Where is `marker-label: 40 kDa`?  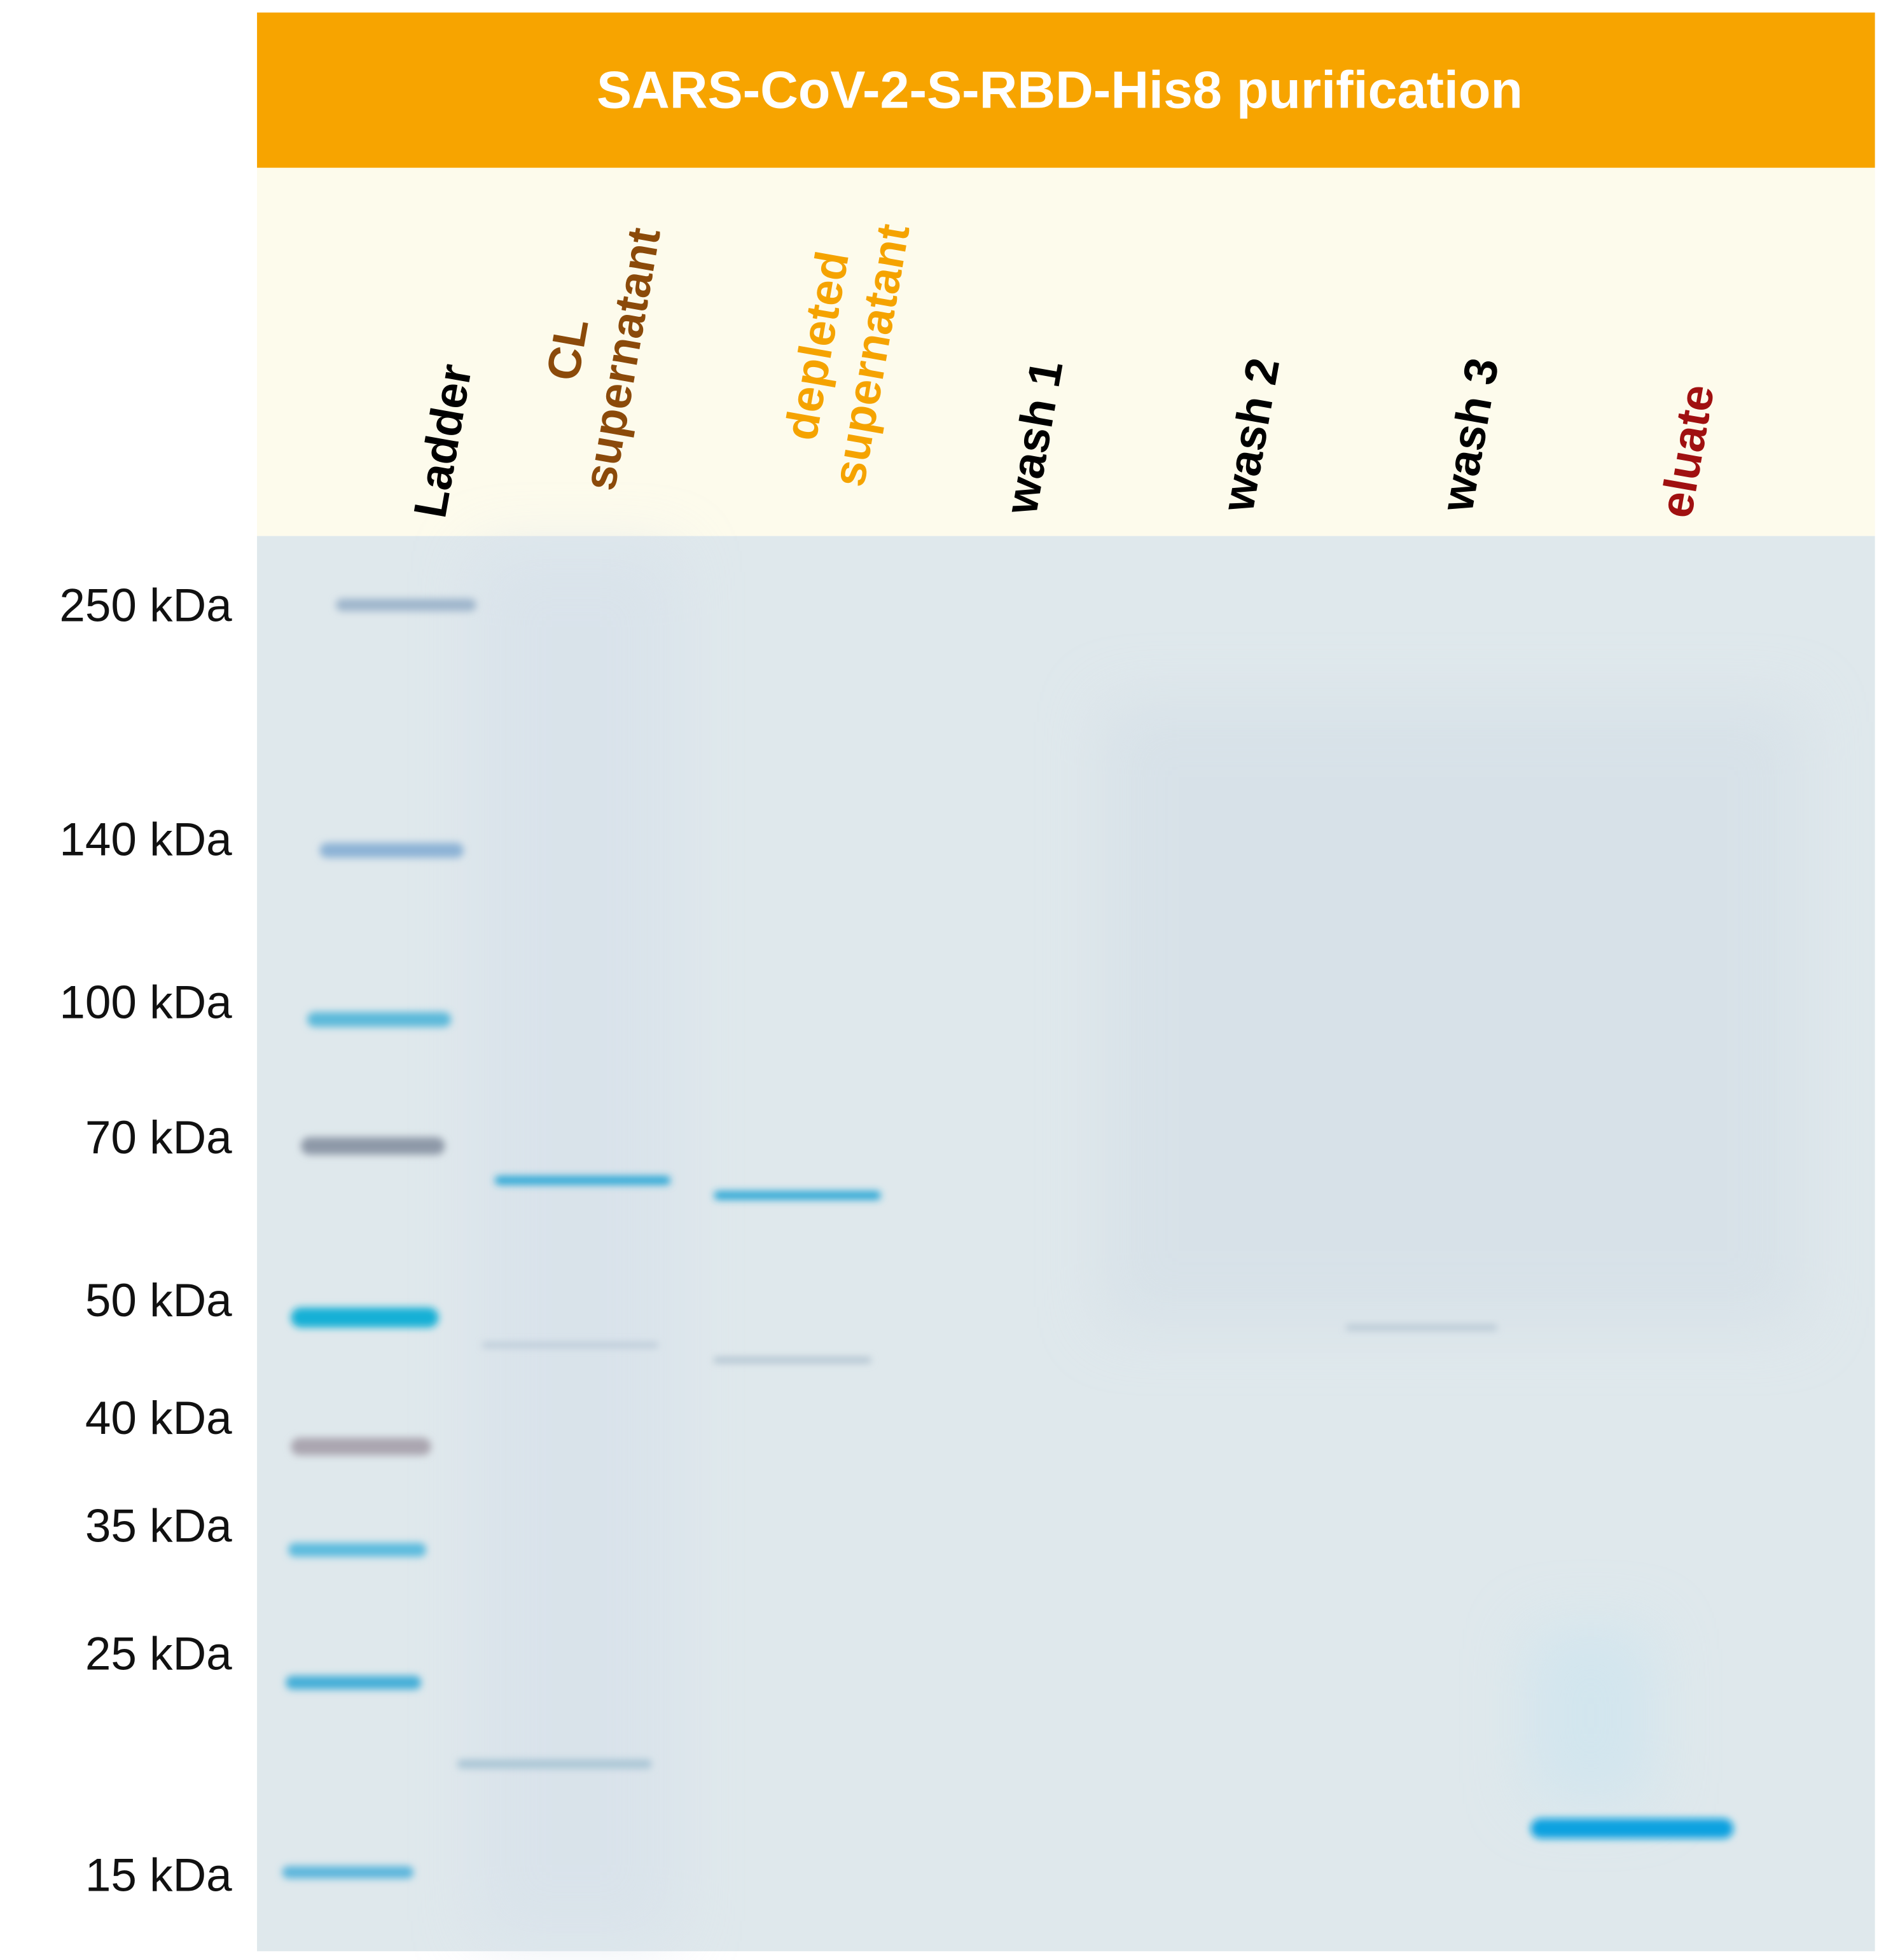 marker-label: 40 kDa is located at coordinates (158, 1418).